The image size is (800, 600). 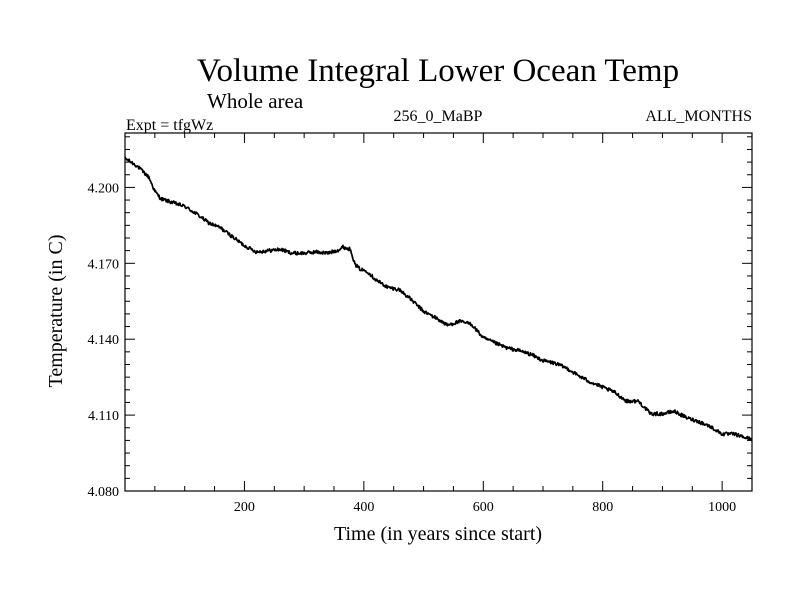 I want to click on x-tick-labels: 200 400 600 800 1000, so click(x=485, y=507).